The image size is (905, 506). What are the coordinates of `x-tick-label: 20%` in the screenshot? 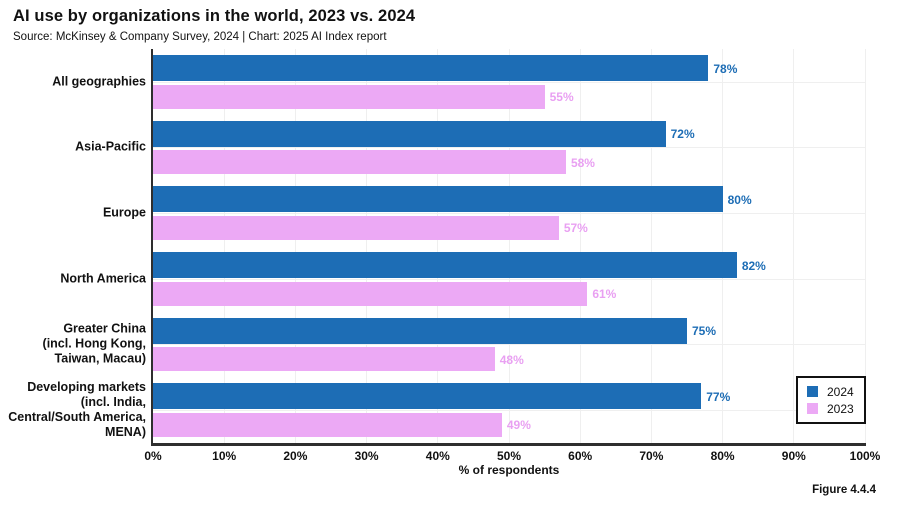 It's located at (295, 456).